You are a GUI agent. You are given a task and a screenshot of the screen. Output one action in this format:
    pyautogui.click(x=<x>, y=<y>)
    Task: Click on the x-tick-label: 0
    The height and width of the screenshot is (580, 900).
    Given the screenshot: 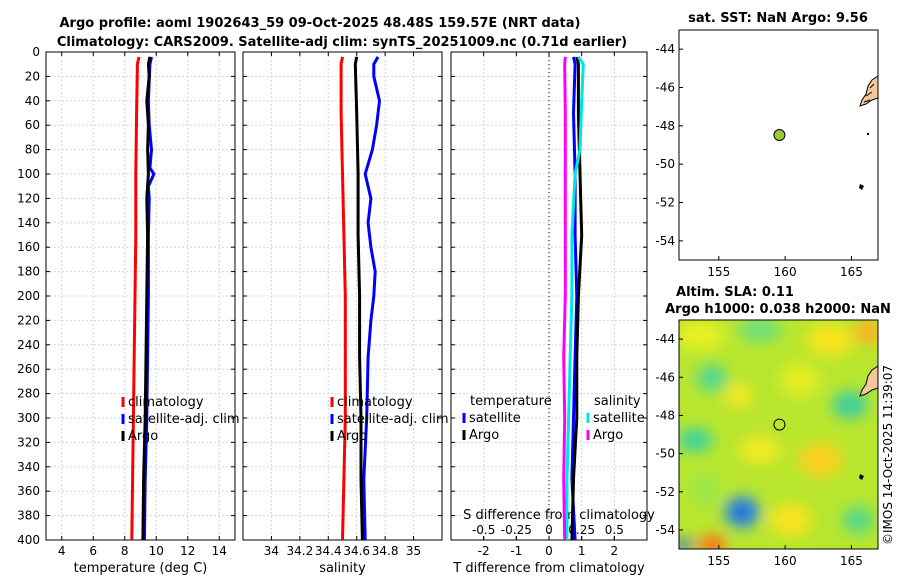 What is the action you would take?
    pyautogui.click(x=549, y=551)
    